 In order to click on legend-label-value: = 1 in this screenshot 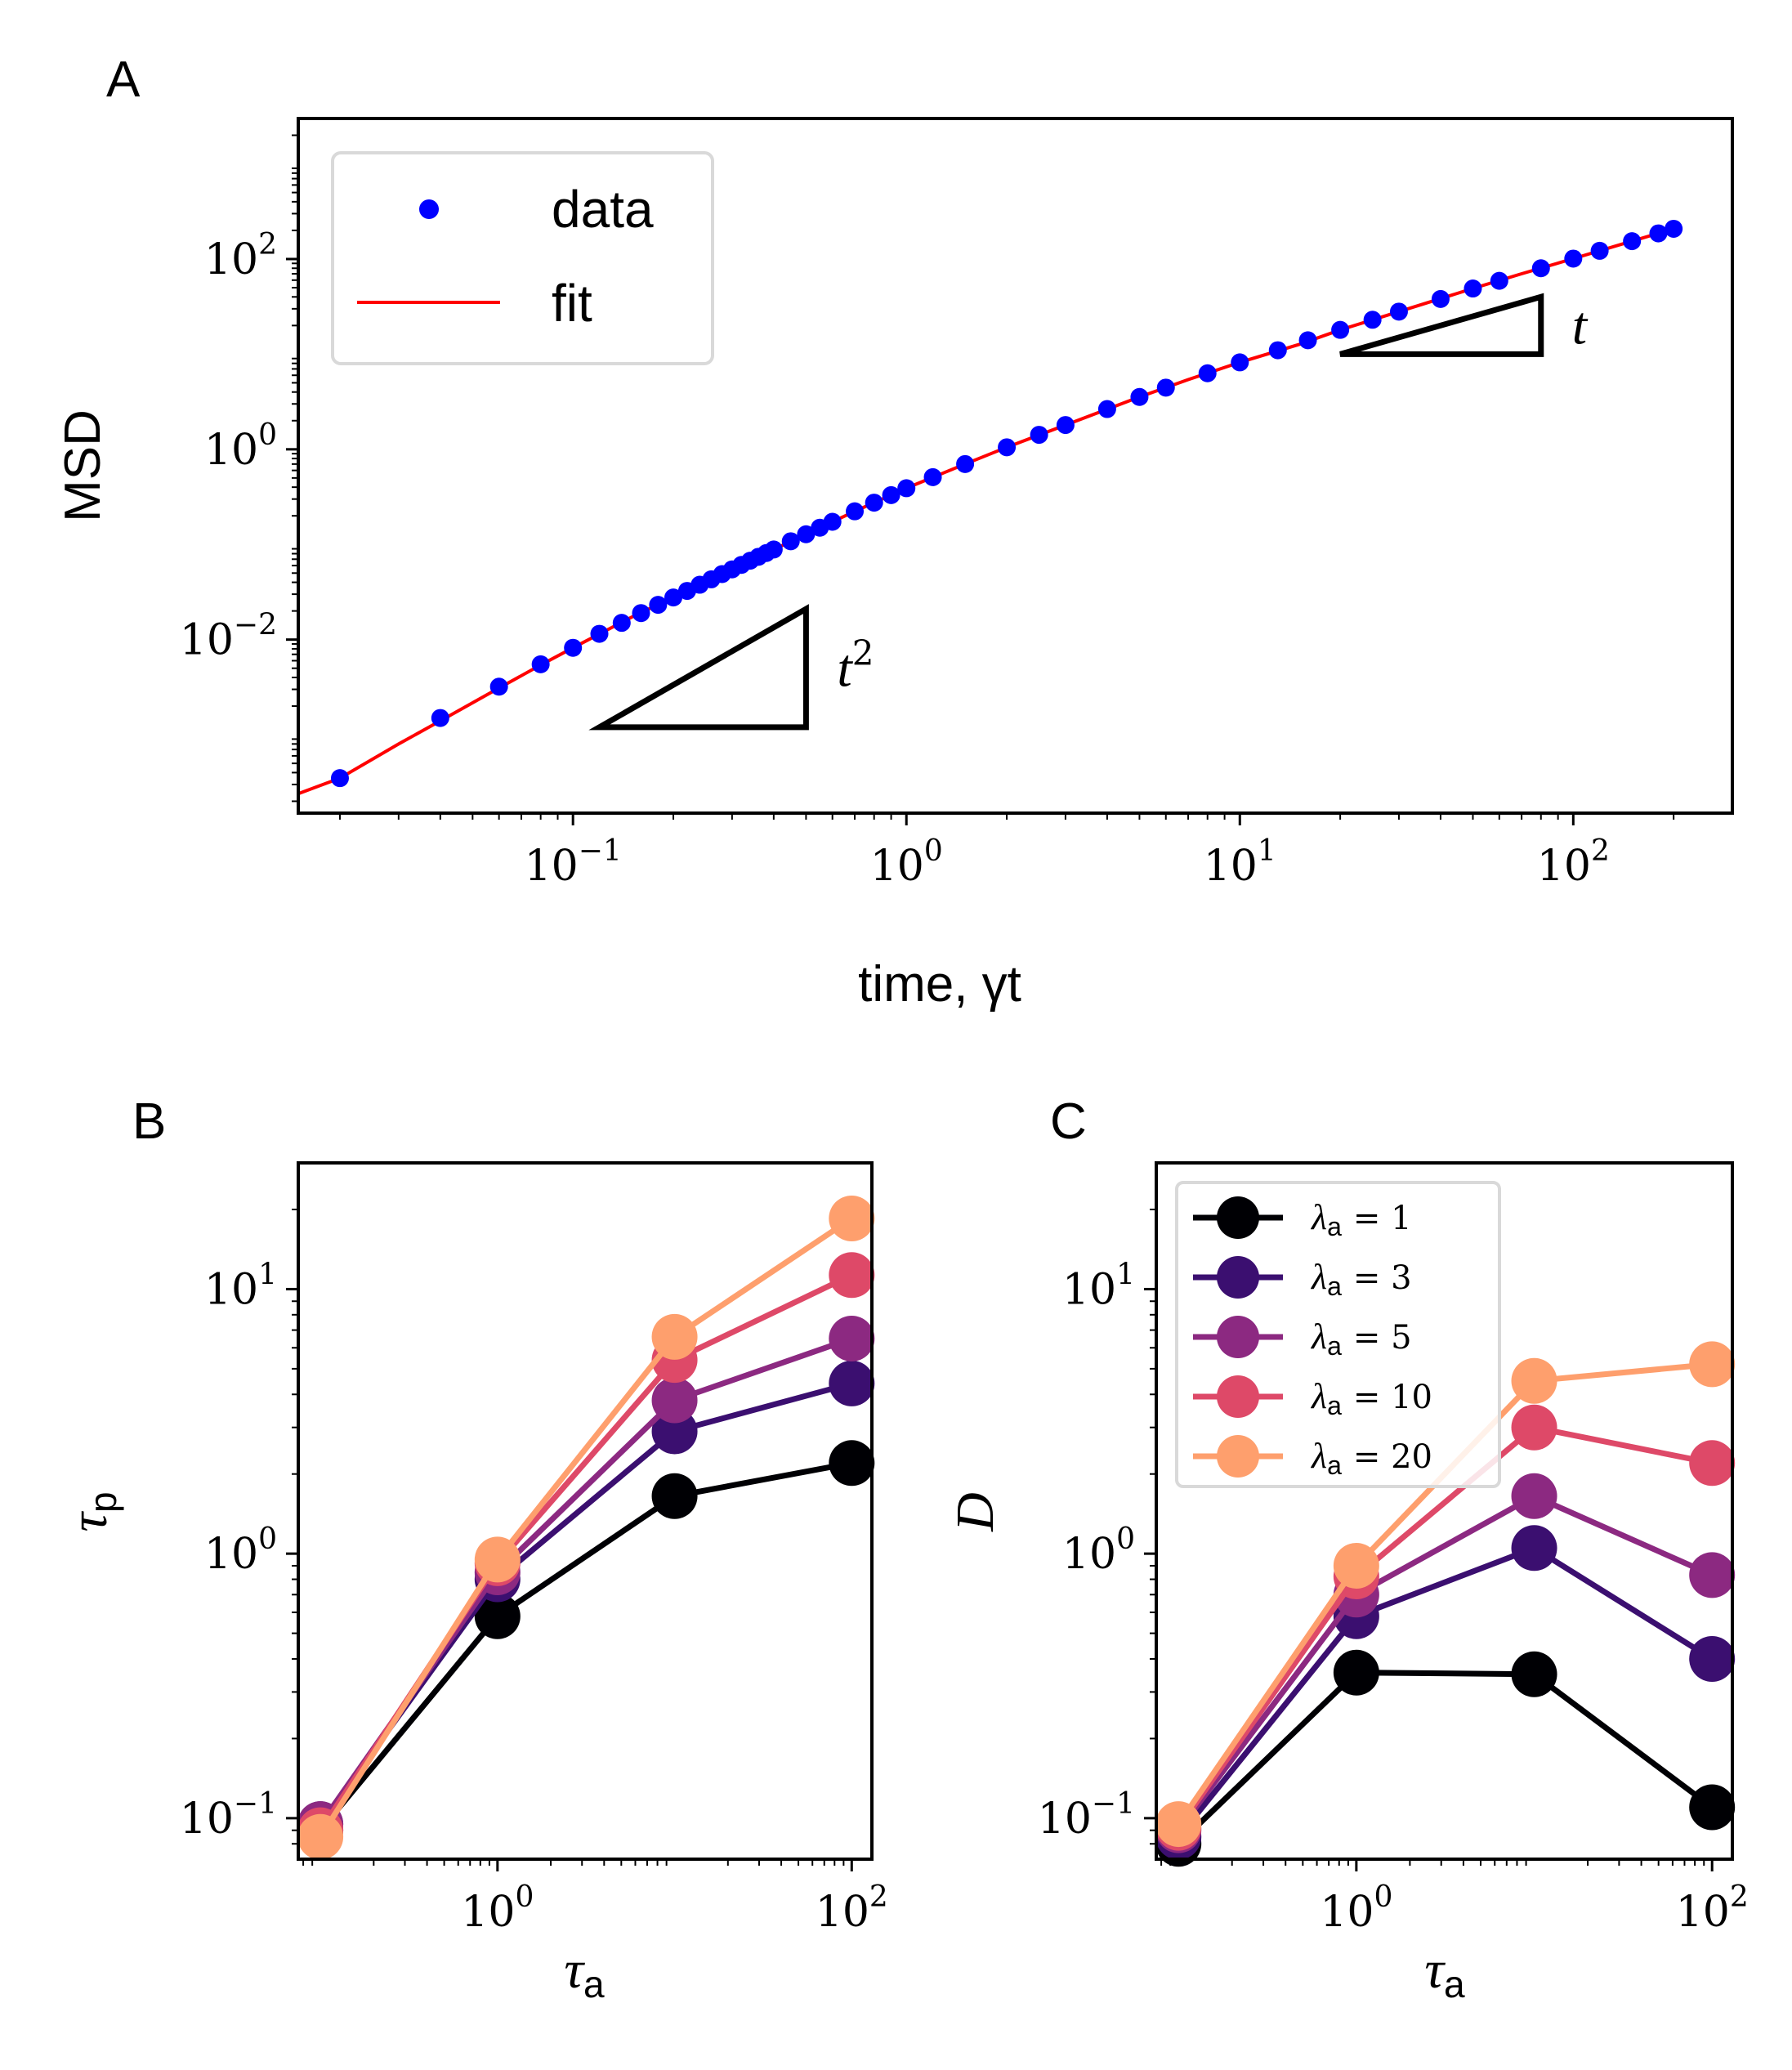, I will do `click(1382, 1218)`.